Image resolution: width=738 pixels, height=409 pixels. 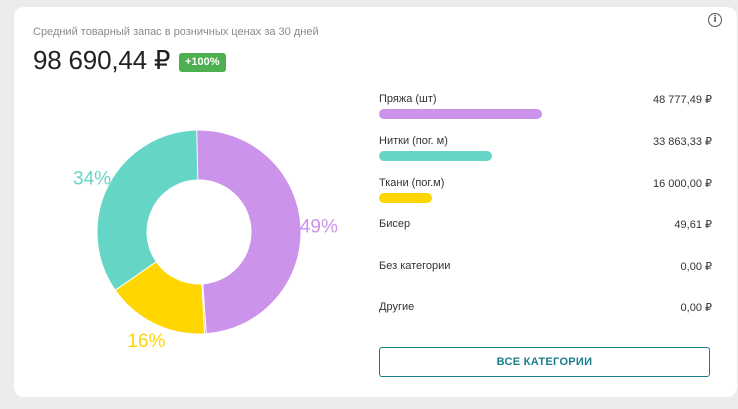 I want to click on all-categories-button: ВСЕ КАТЕГОРИИ, so click(x=544, y=362).